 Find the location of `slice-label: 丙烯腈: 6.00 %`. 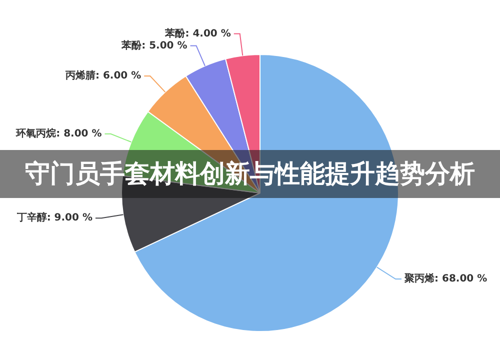

slice-label: 丙烯腈: 6.00 % is located at coordinates (103, 76).